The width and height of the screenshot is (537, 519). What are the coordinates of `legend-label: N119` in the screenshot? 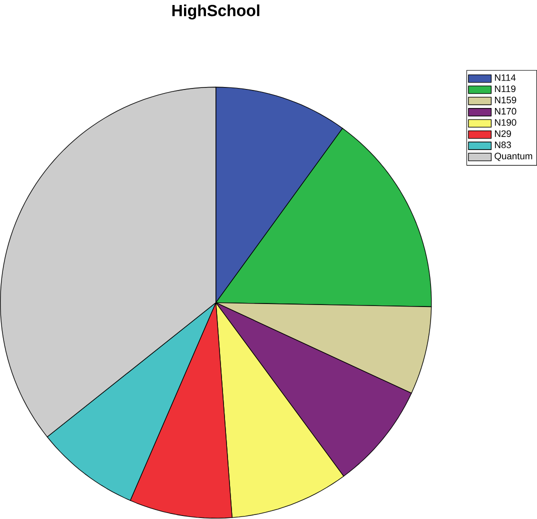 It's located at (505, 89).